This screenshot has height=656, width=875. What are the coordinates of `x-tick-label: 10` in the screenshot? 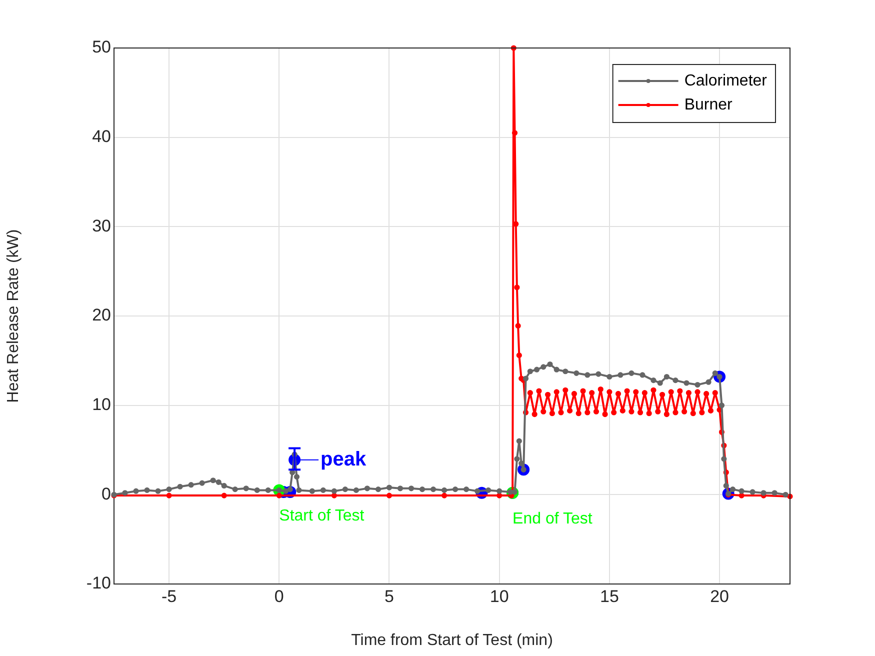 It's located at (499, 596).